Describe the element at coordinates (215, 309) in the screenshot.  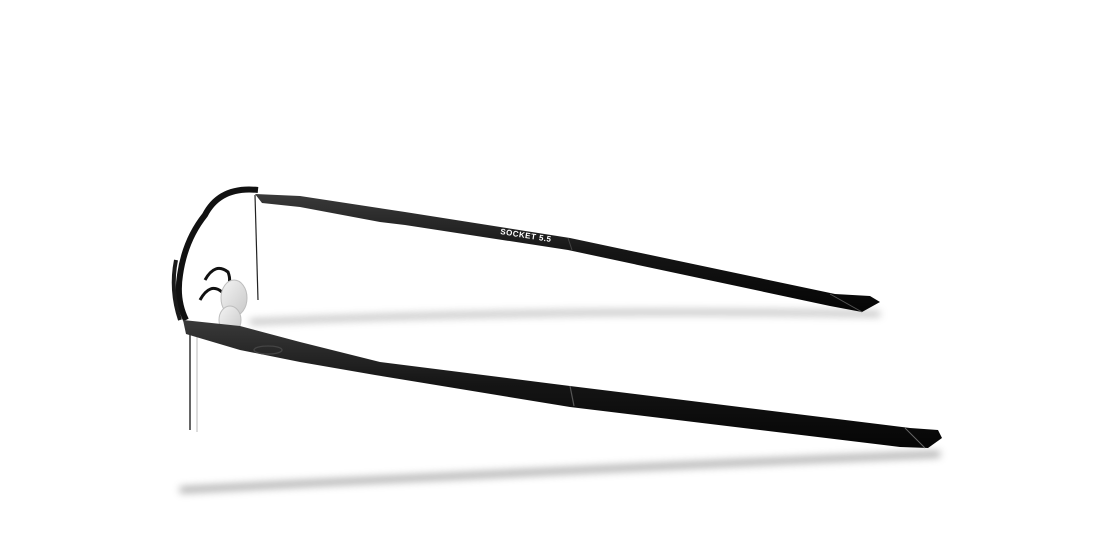
I see `frame-front` at that location.